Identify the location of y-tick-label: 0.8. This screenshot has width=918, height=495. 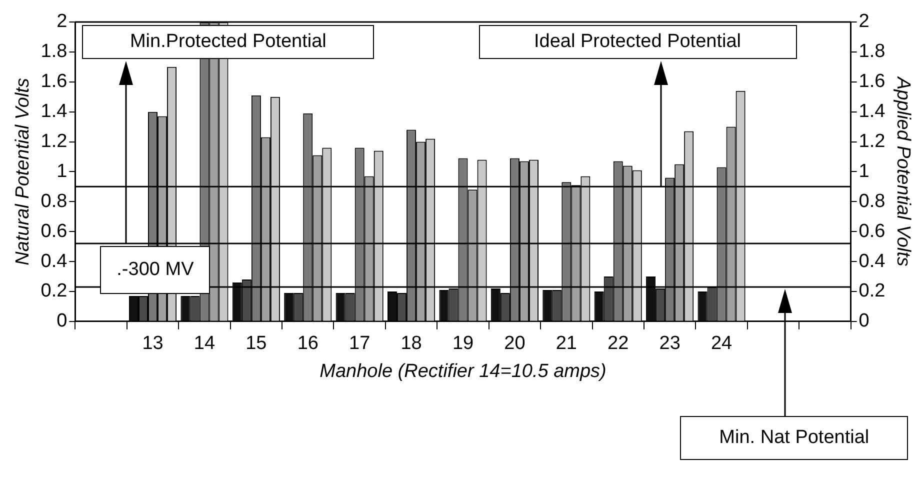
(54, 201).